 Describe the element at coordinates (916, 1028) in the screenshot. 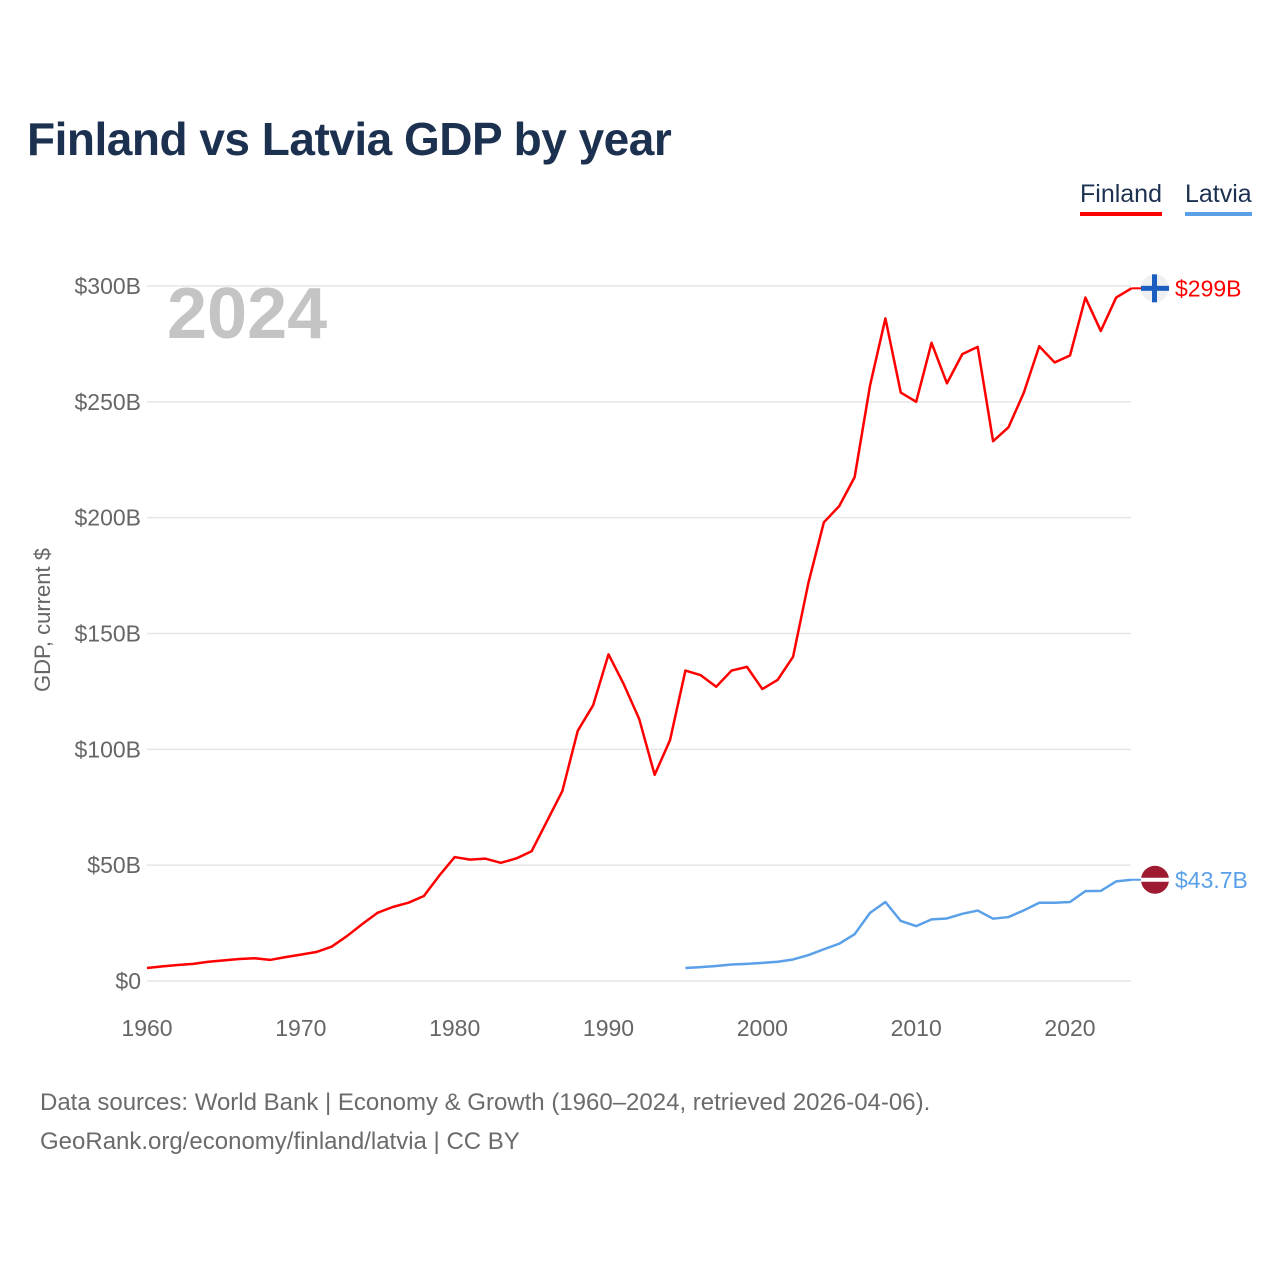

I see `x-tick-label: 2010` at that location.